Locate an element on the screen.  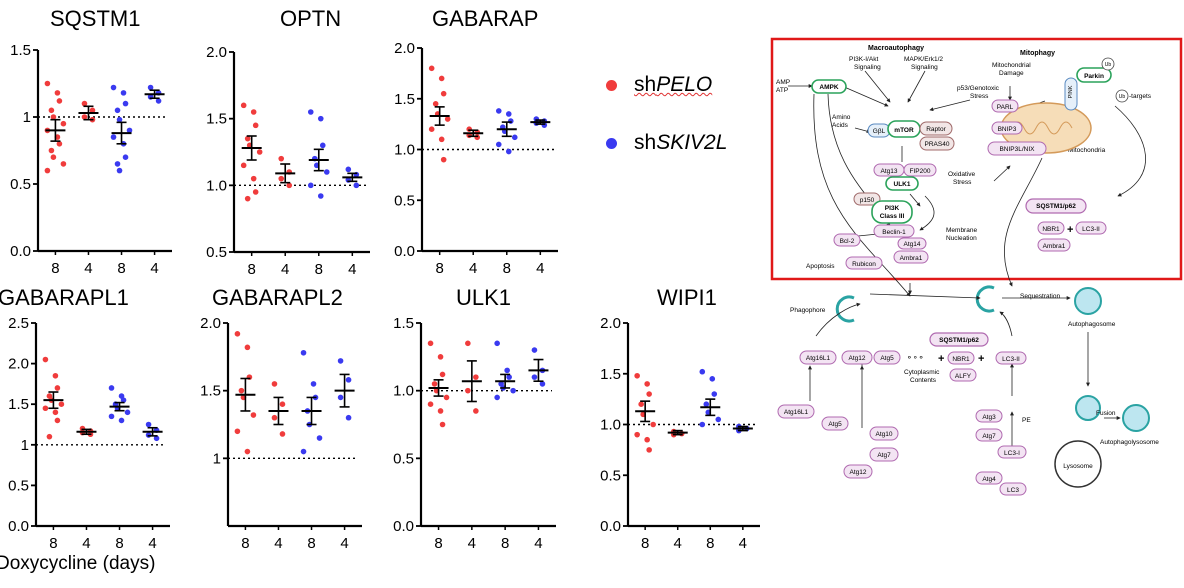
node-fip200 is located at coordinates (920, 170).